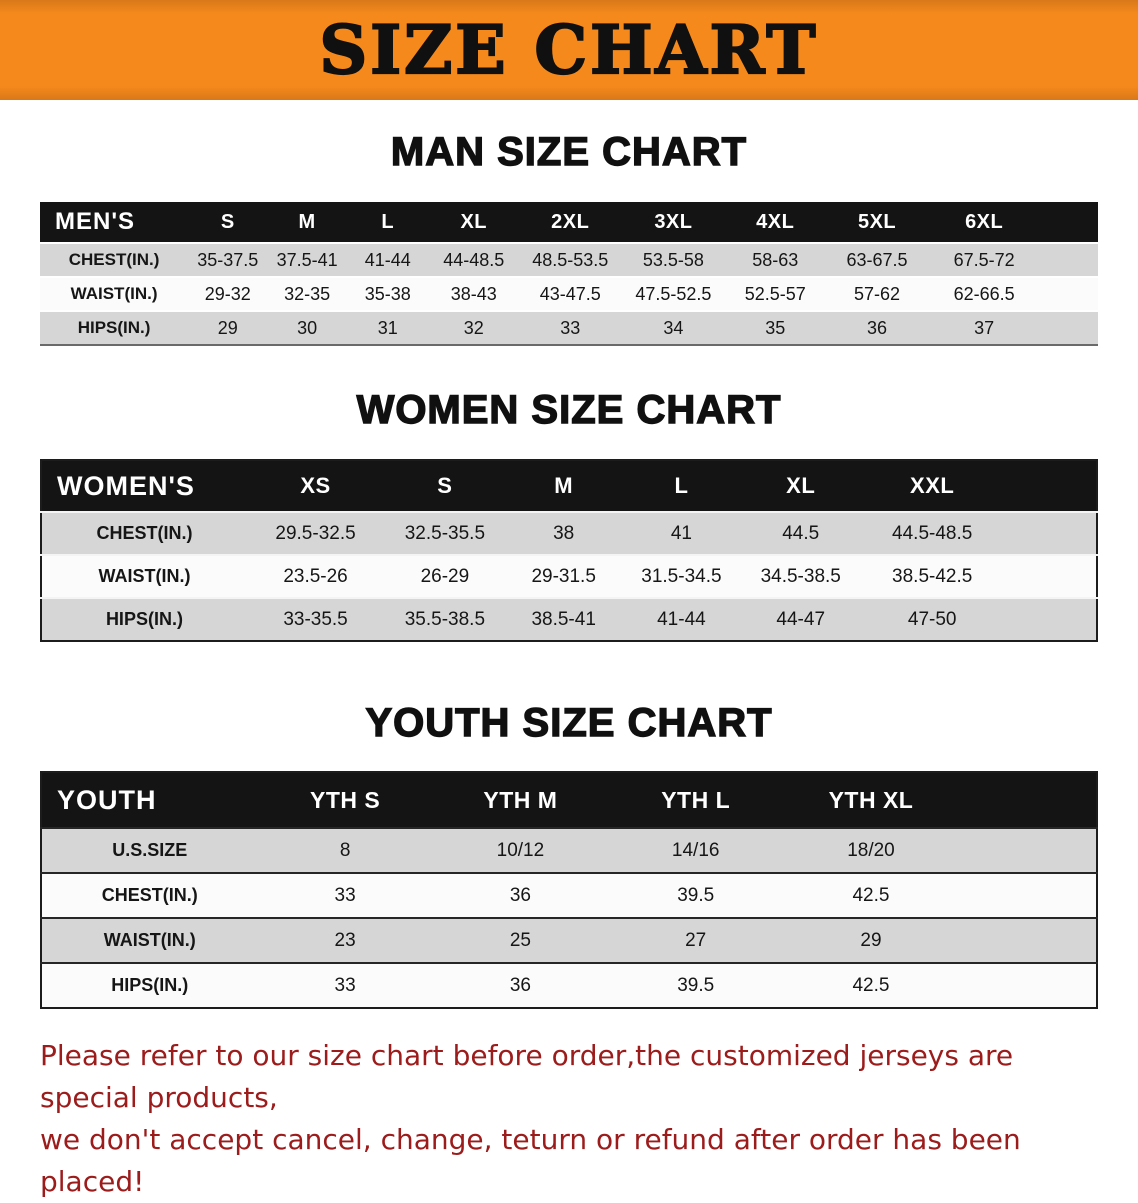 The image size is (1138, 1203). Describe the element at coordinates (228, 222) in the screenshot. I see `men-col-s: S` at that location.